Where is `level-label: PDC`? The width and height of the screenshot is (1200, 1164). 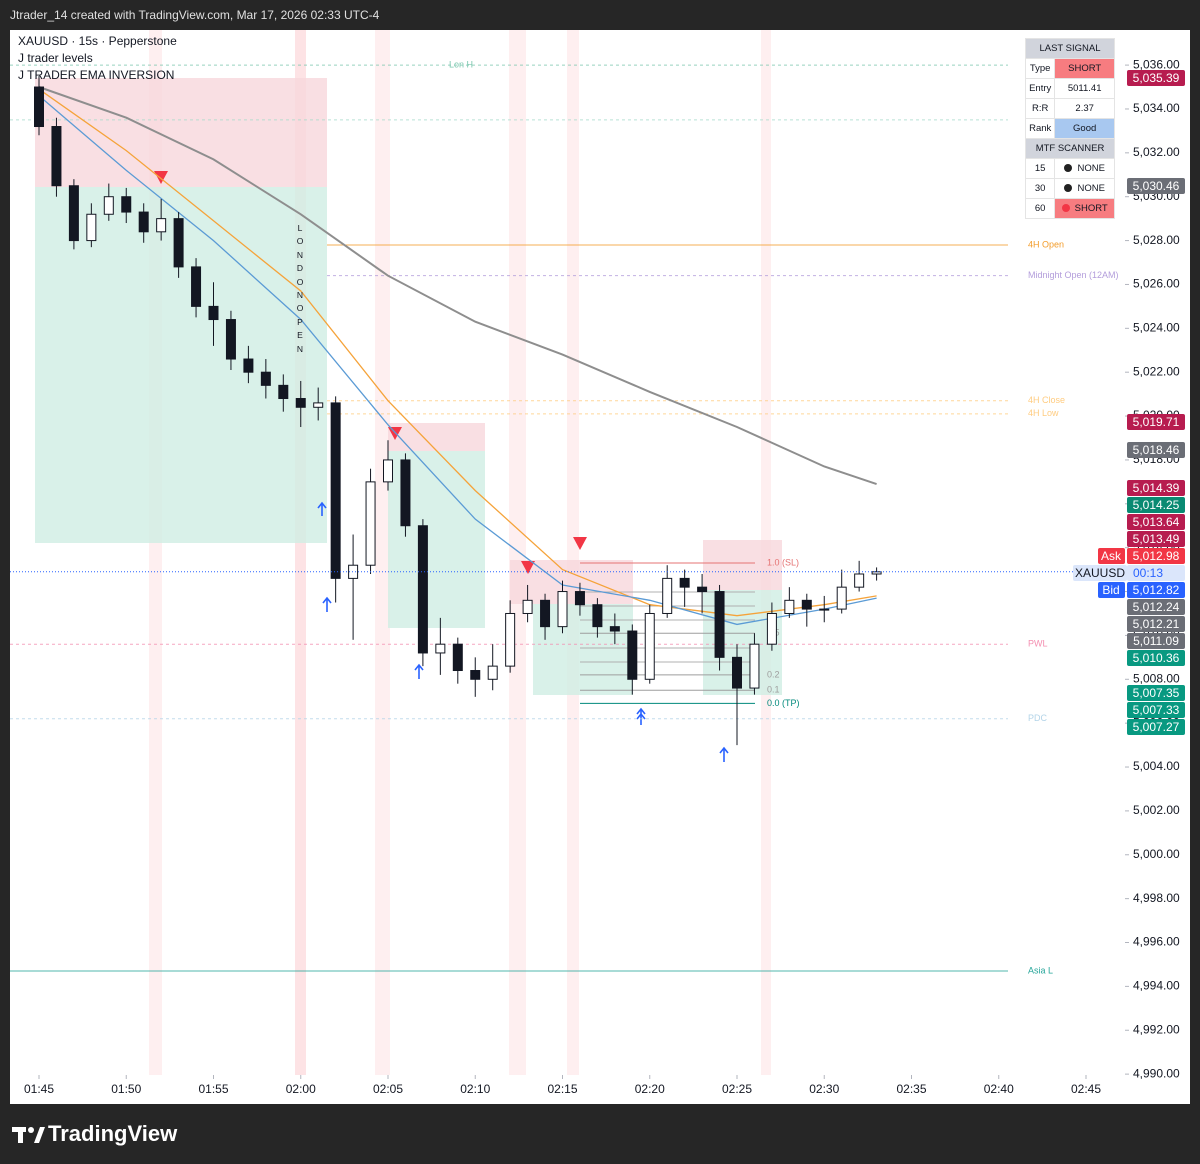 level-label: PDC is located at coordinates (1038, 718).